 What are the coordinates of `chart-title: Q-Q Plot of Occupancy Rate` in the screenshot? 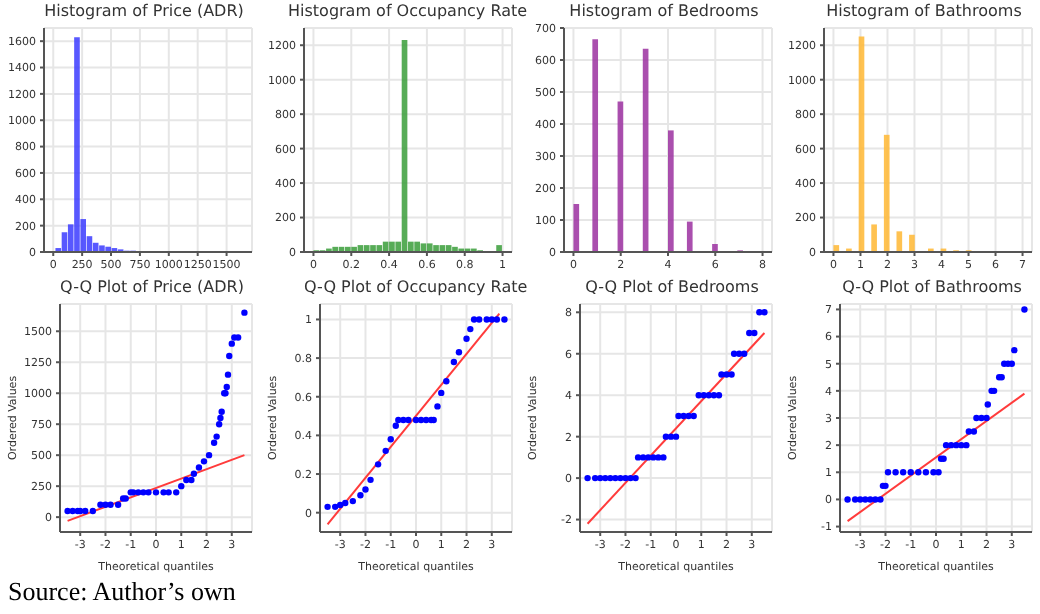 It's located at (415, 287).